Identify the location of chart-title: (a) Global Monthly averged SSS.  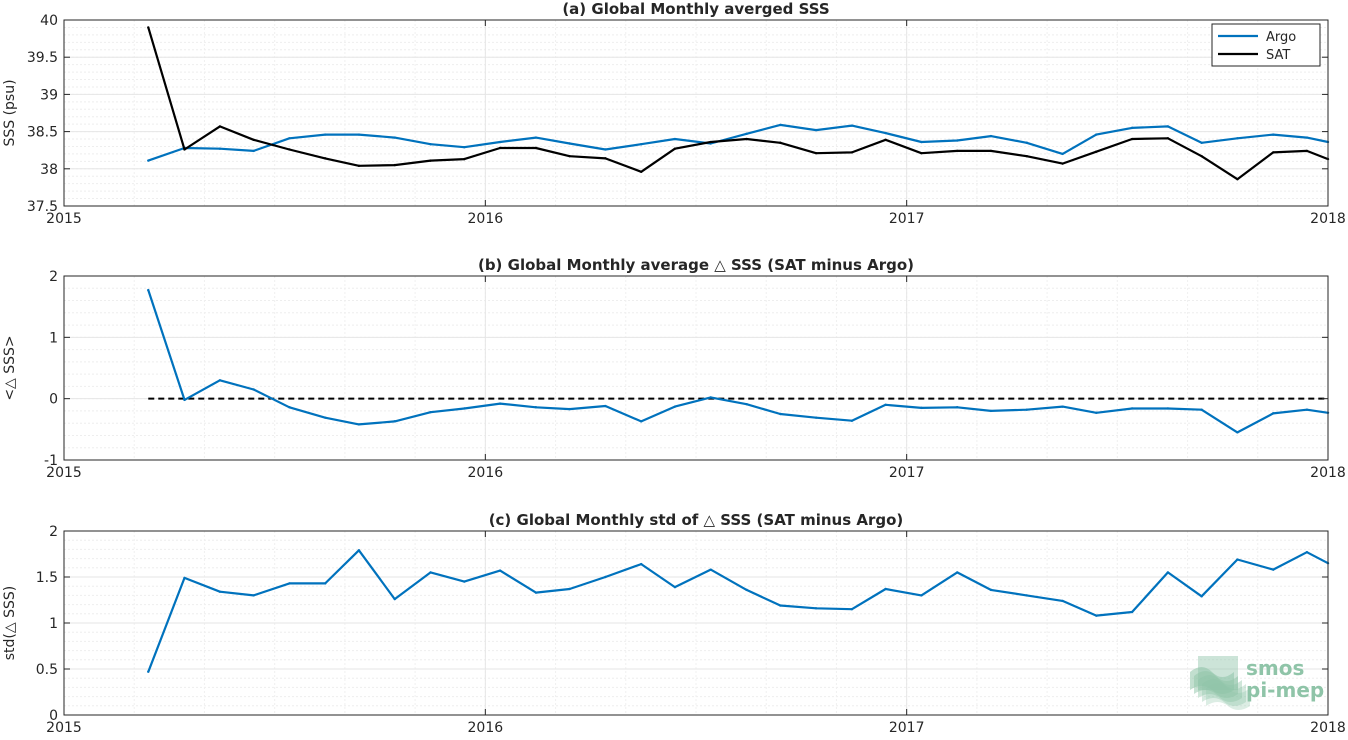
(695, 9).